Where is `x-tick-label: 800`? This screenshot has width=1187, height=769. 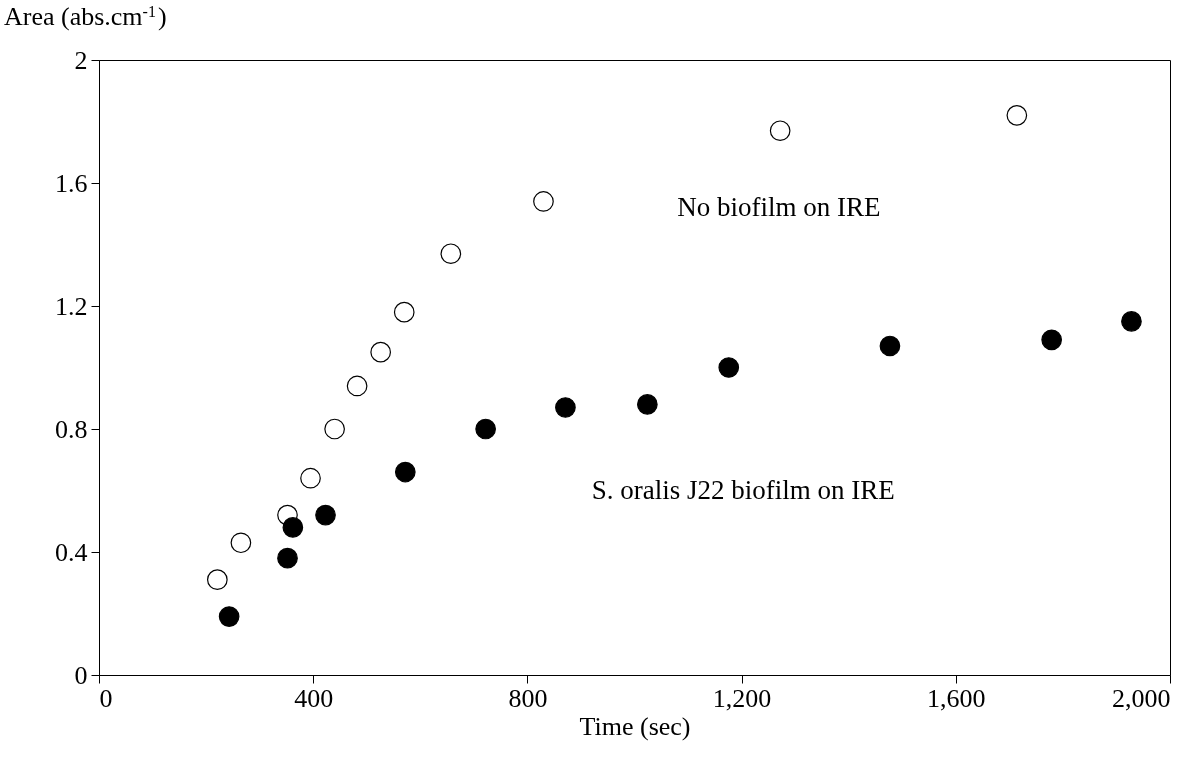 x-tick-label: 800 is located at coordinates (528, 698).